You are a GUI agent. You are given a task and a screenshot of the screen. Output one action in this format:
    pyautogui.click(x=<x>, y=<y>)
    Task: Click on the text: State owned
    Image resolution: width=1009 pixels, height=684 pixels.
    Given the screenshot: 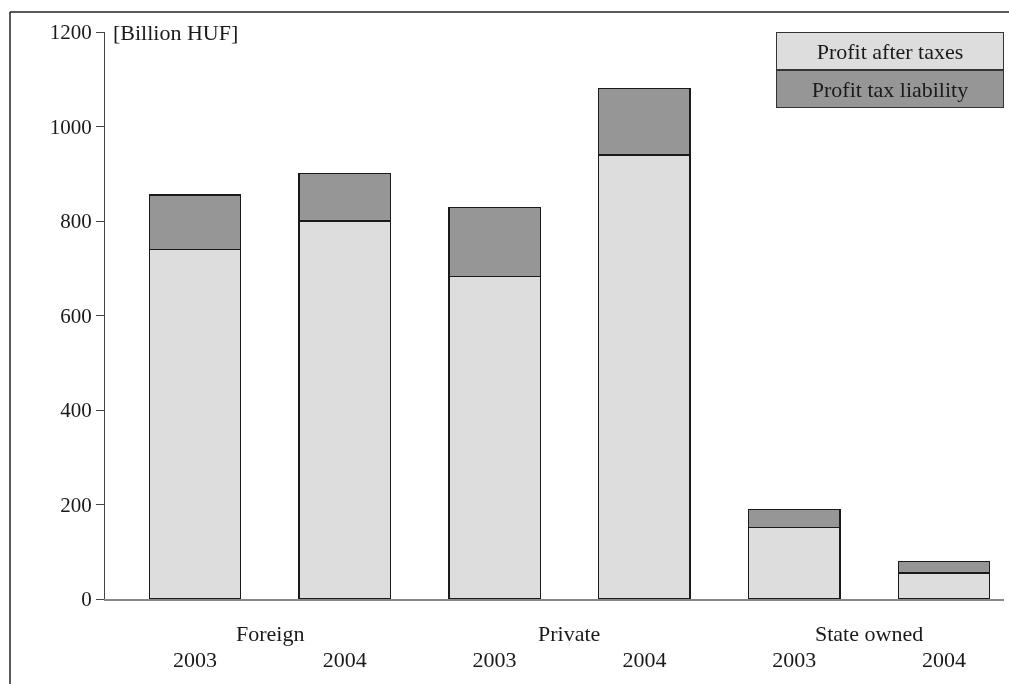 What is the action you would take?
    pyautogui.click(x=869, y=633)
    